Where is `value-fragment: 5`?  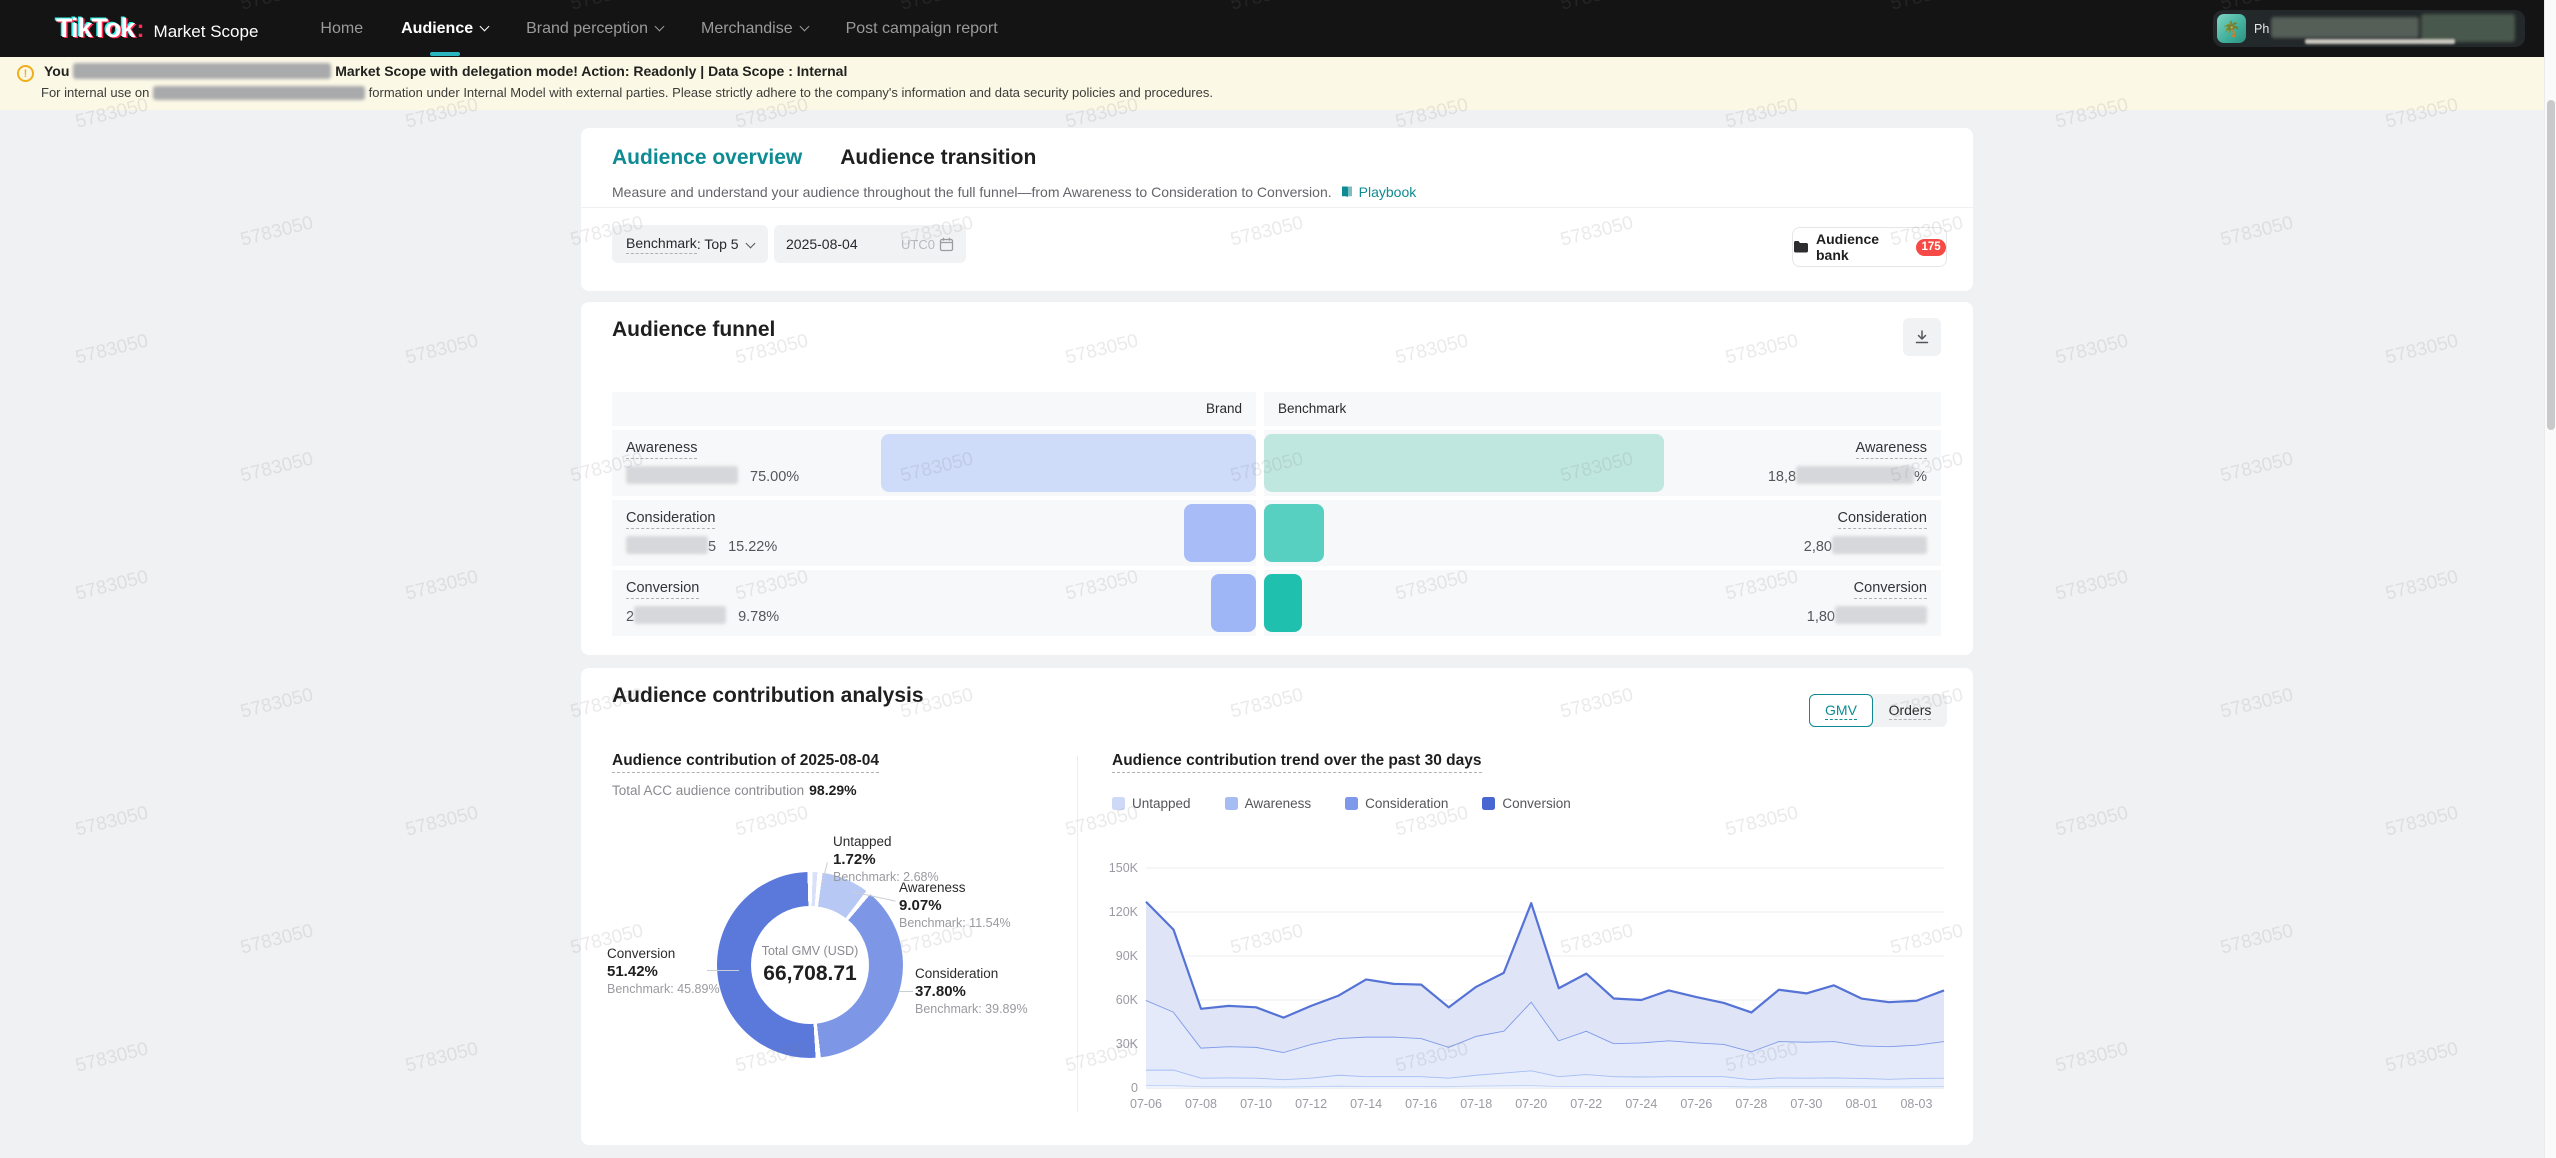 value-fragment: 5 is located at coordinates (712, 547).